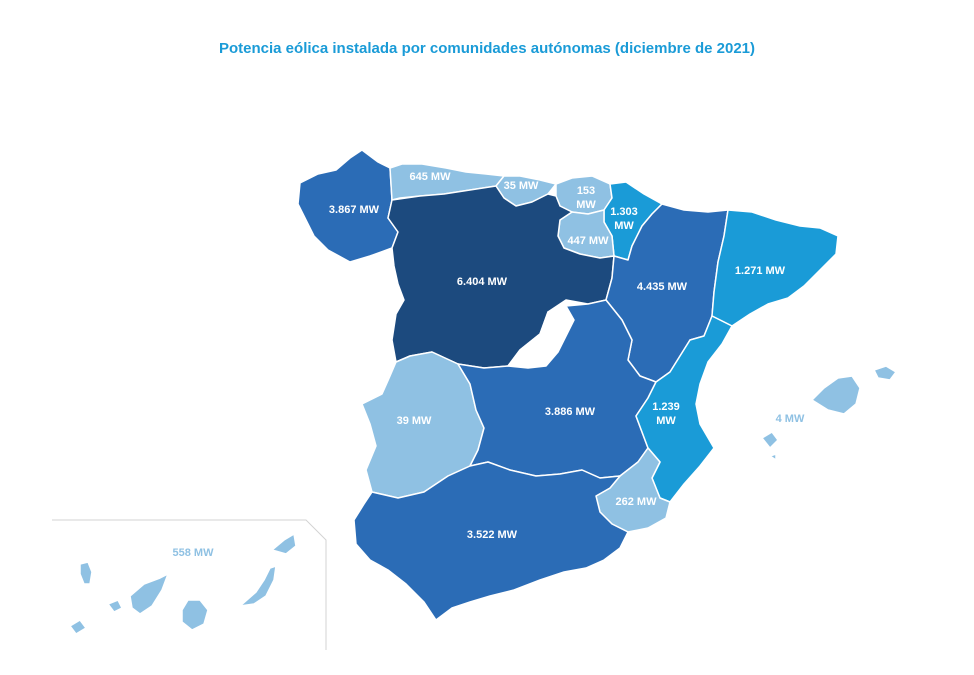  What do you see at coordinates (637, 502) in the screenshot?
I see `label-murcia: 262 MW` at bounding box center [637, 502].